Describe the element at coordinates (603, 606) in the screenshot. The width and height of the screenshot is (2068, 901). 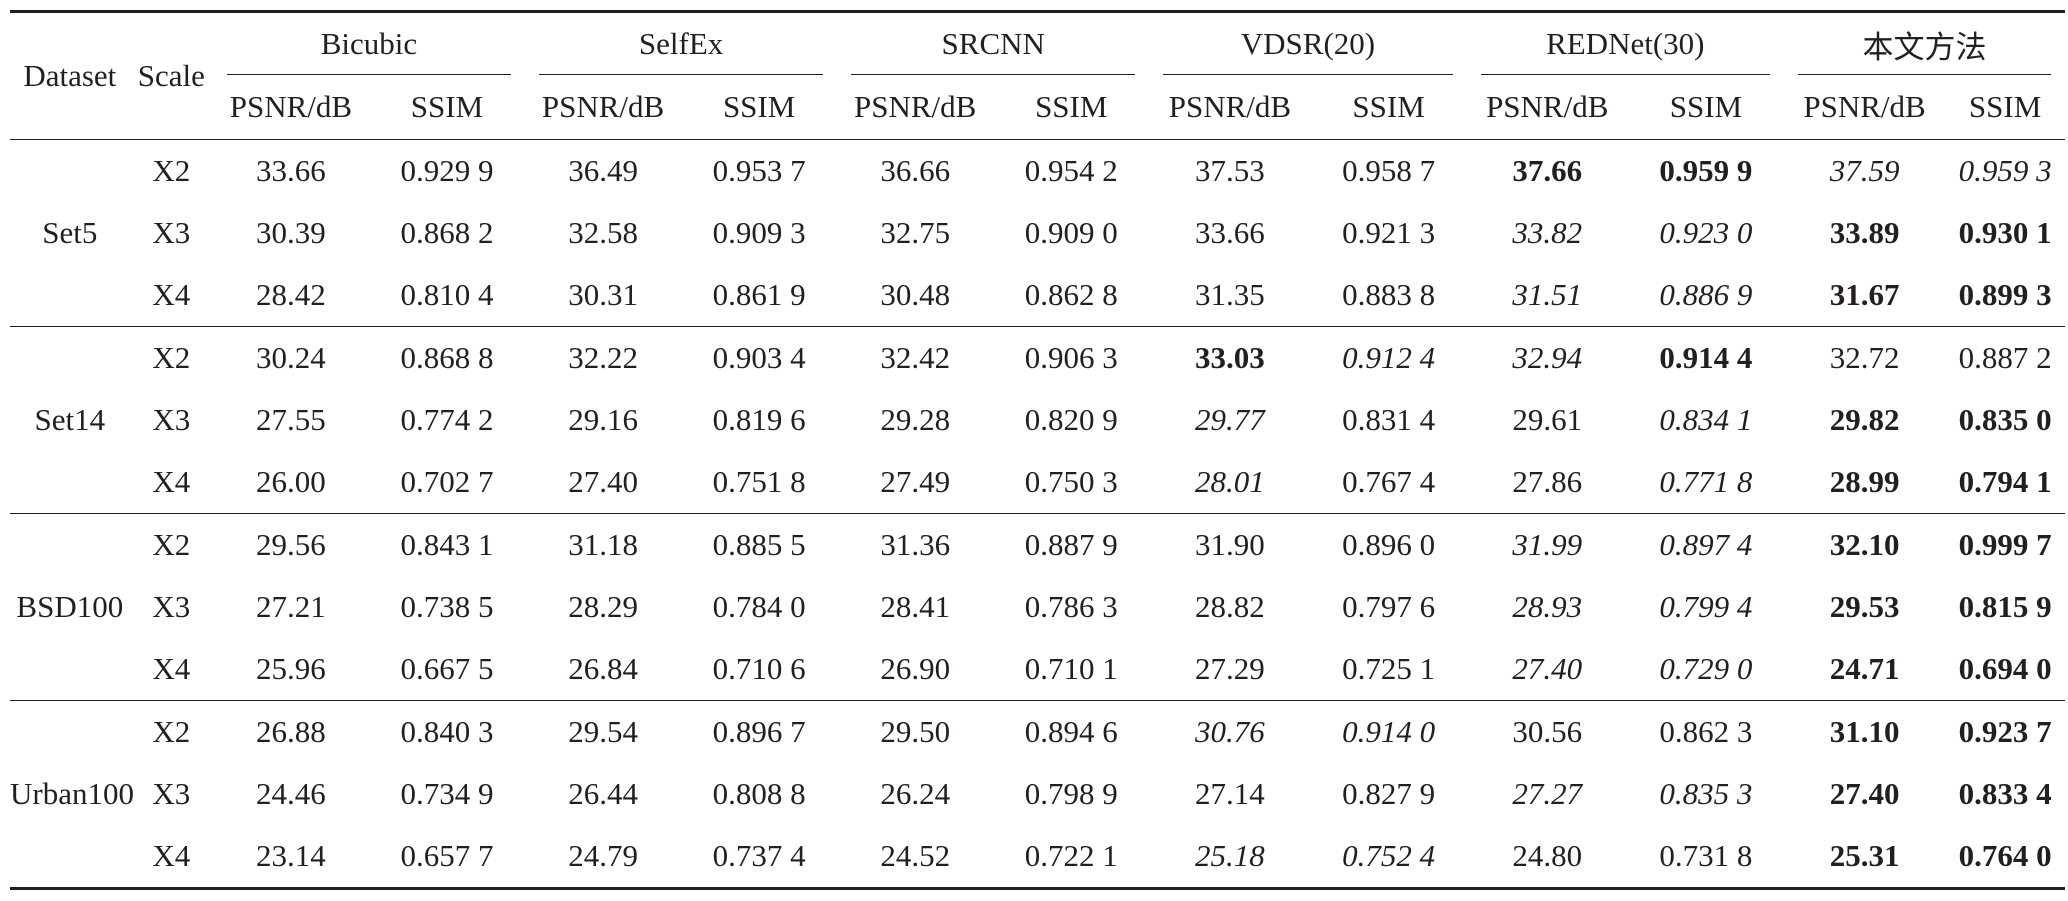
I see `psnr-value-cell: 28.29` at that location.